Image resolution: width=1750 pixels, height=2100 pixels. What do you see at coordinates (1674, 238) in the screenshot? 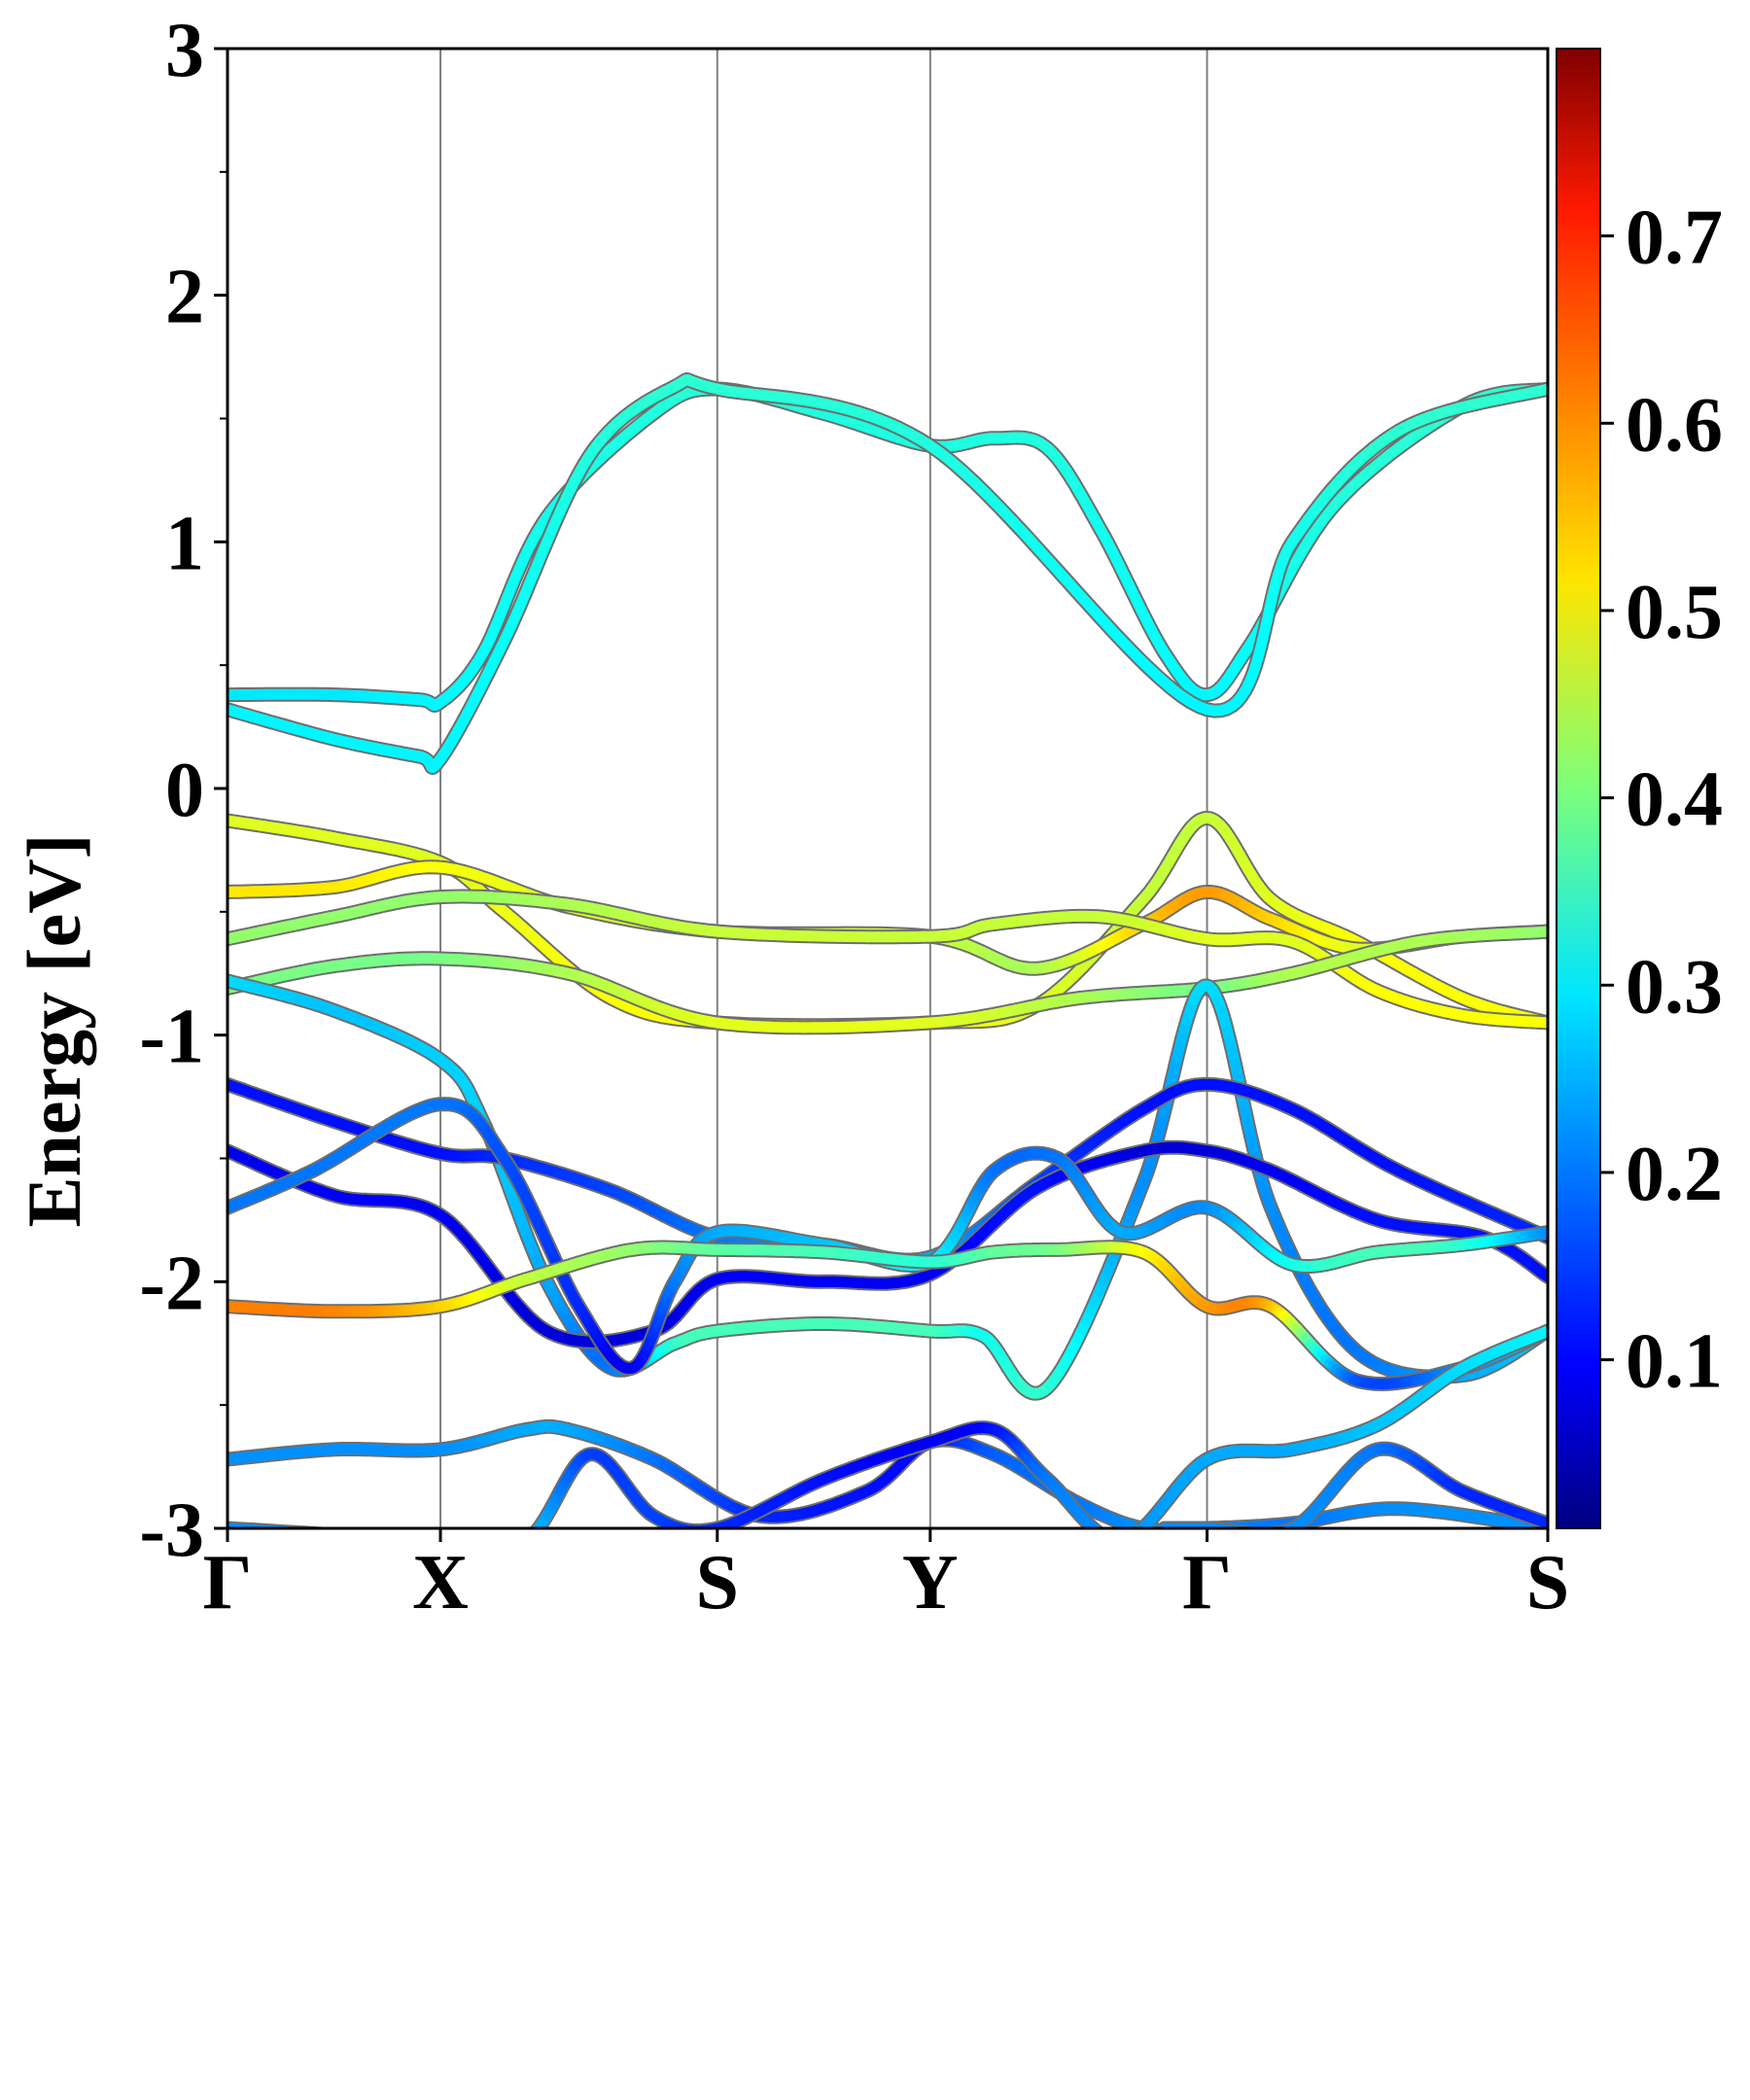
I see `colorbar-tick-label: 0.7` at bounding box center [1674, 238].